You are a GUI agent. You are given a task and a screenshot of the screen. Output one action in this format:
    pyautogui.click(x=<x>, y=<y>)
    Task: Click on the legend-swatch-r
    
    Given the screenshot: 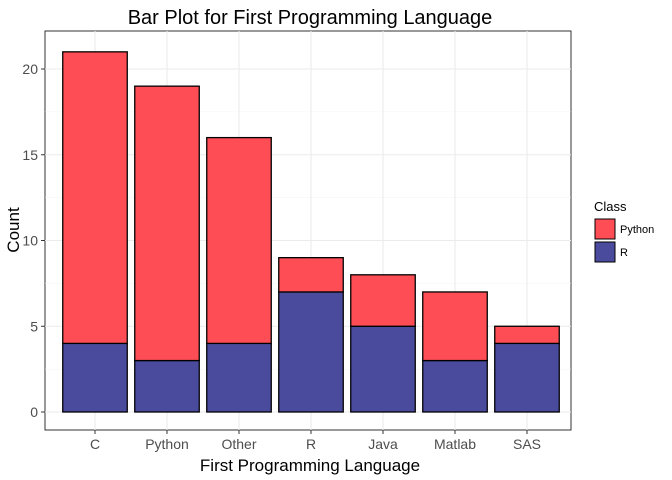 What is the action you would take?
    pyautogui.click(x=605, y=252)
    